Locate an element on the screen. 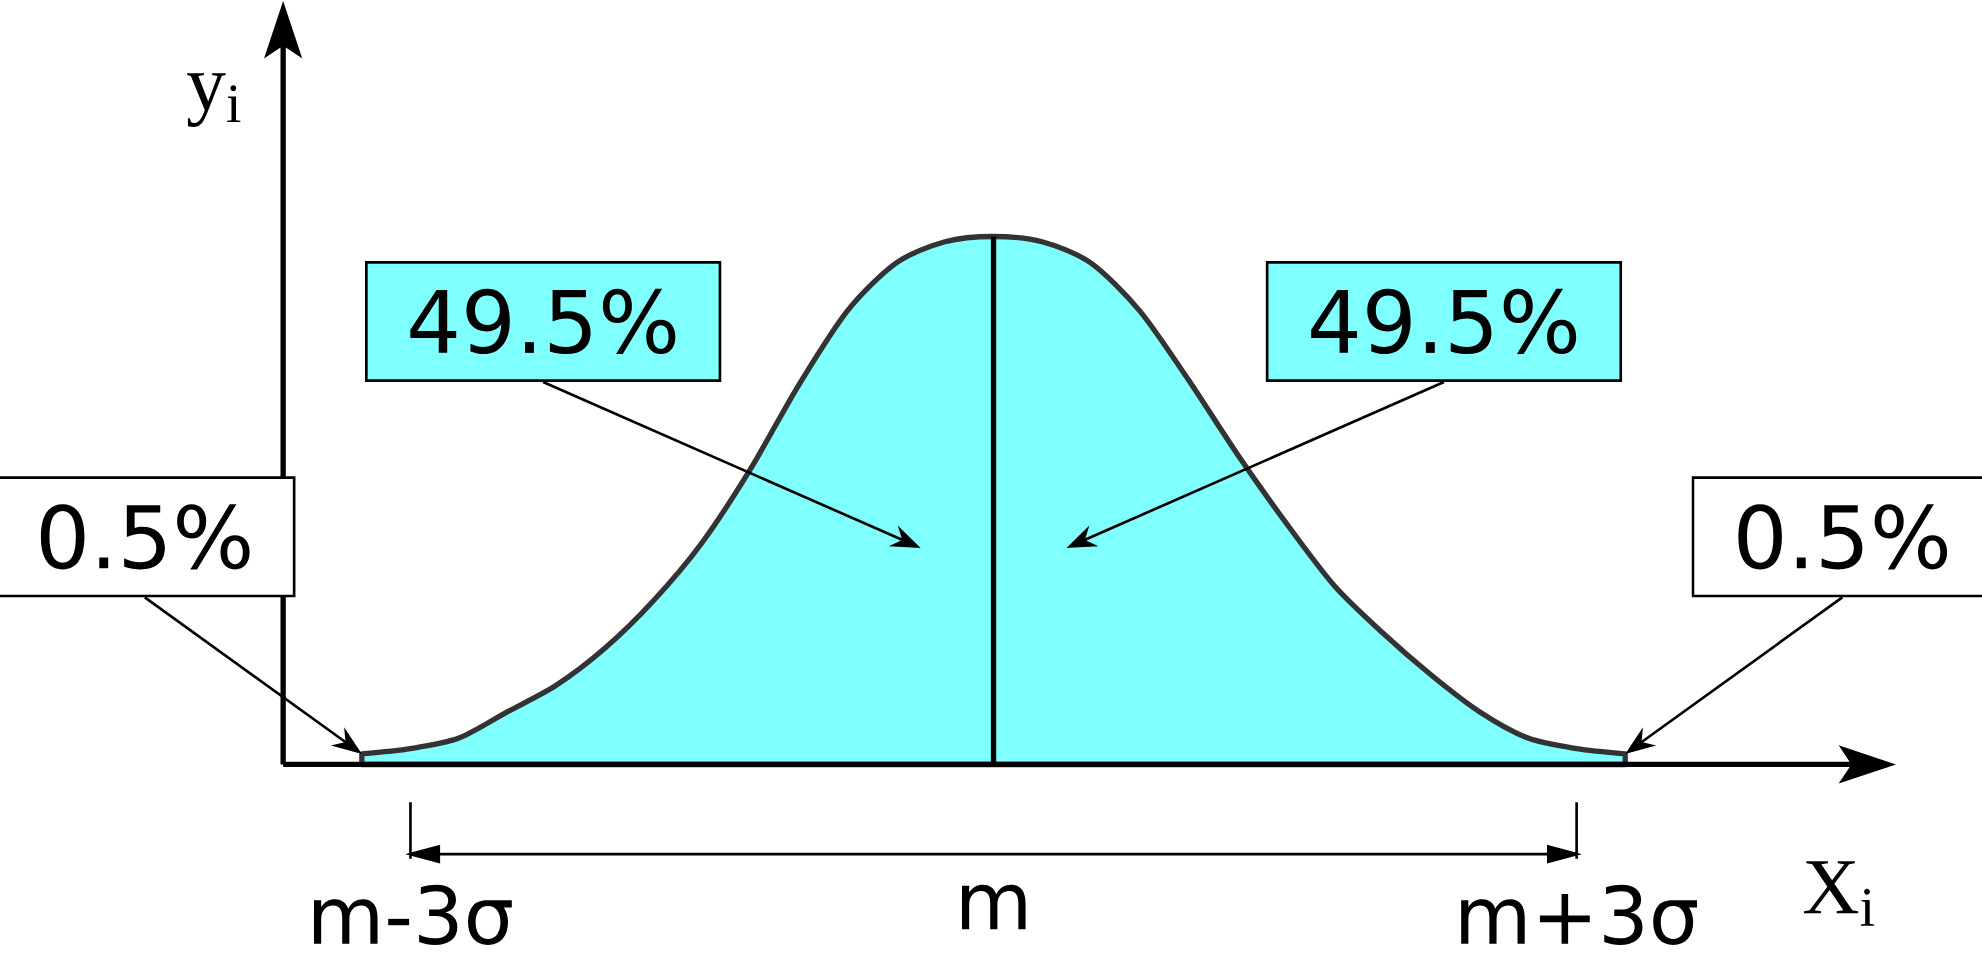 The image size is (1982, 953). x-tick-label: m+3σ is located at coordinates (1579, 914).